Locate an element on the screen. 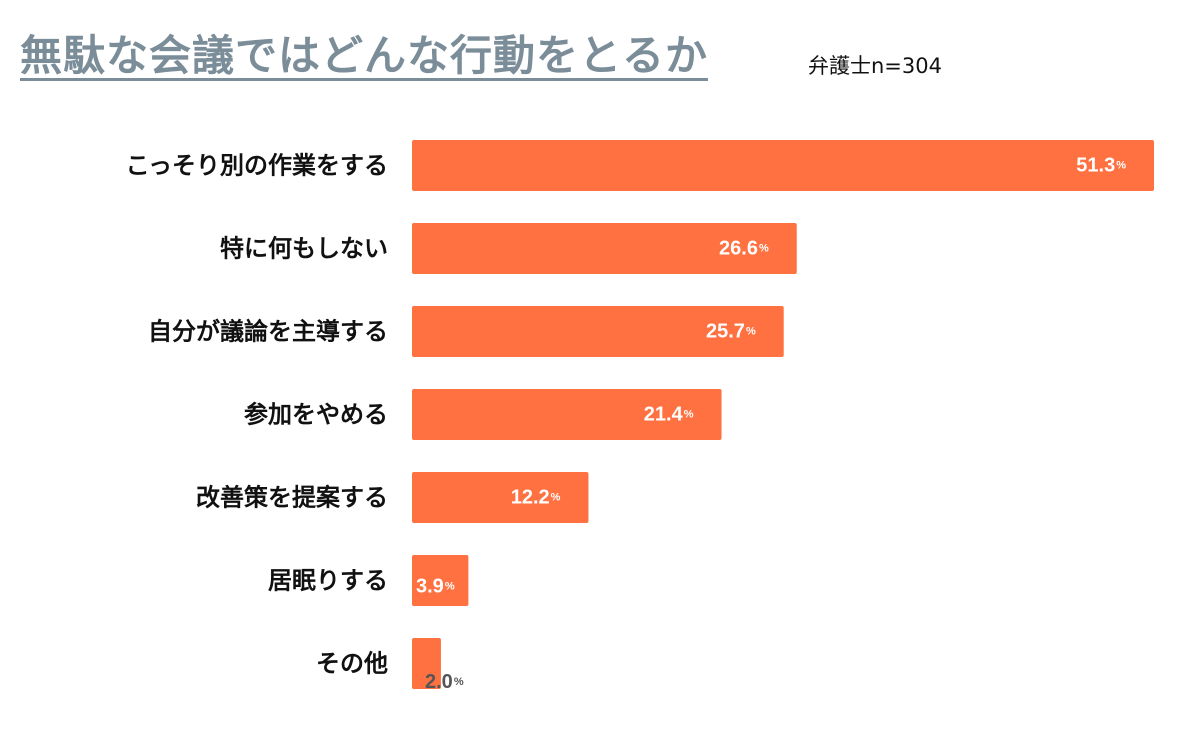 The height and width of the screenshot is (736, 1204). category-label: 参加をやめる is located at coordinates (316, 415).